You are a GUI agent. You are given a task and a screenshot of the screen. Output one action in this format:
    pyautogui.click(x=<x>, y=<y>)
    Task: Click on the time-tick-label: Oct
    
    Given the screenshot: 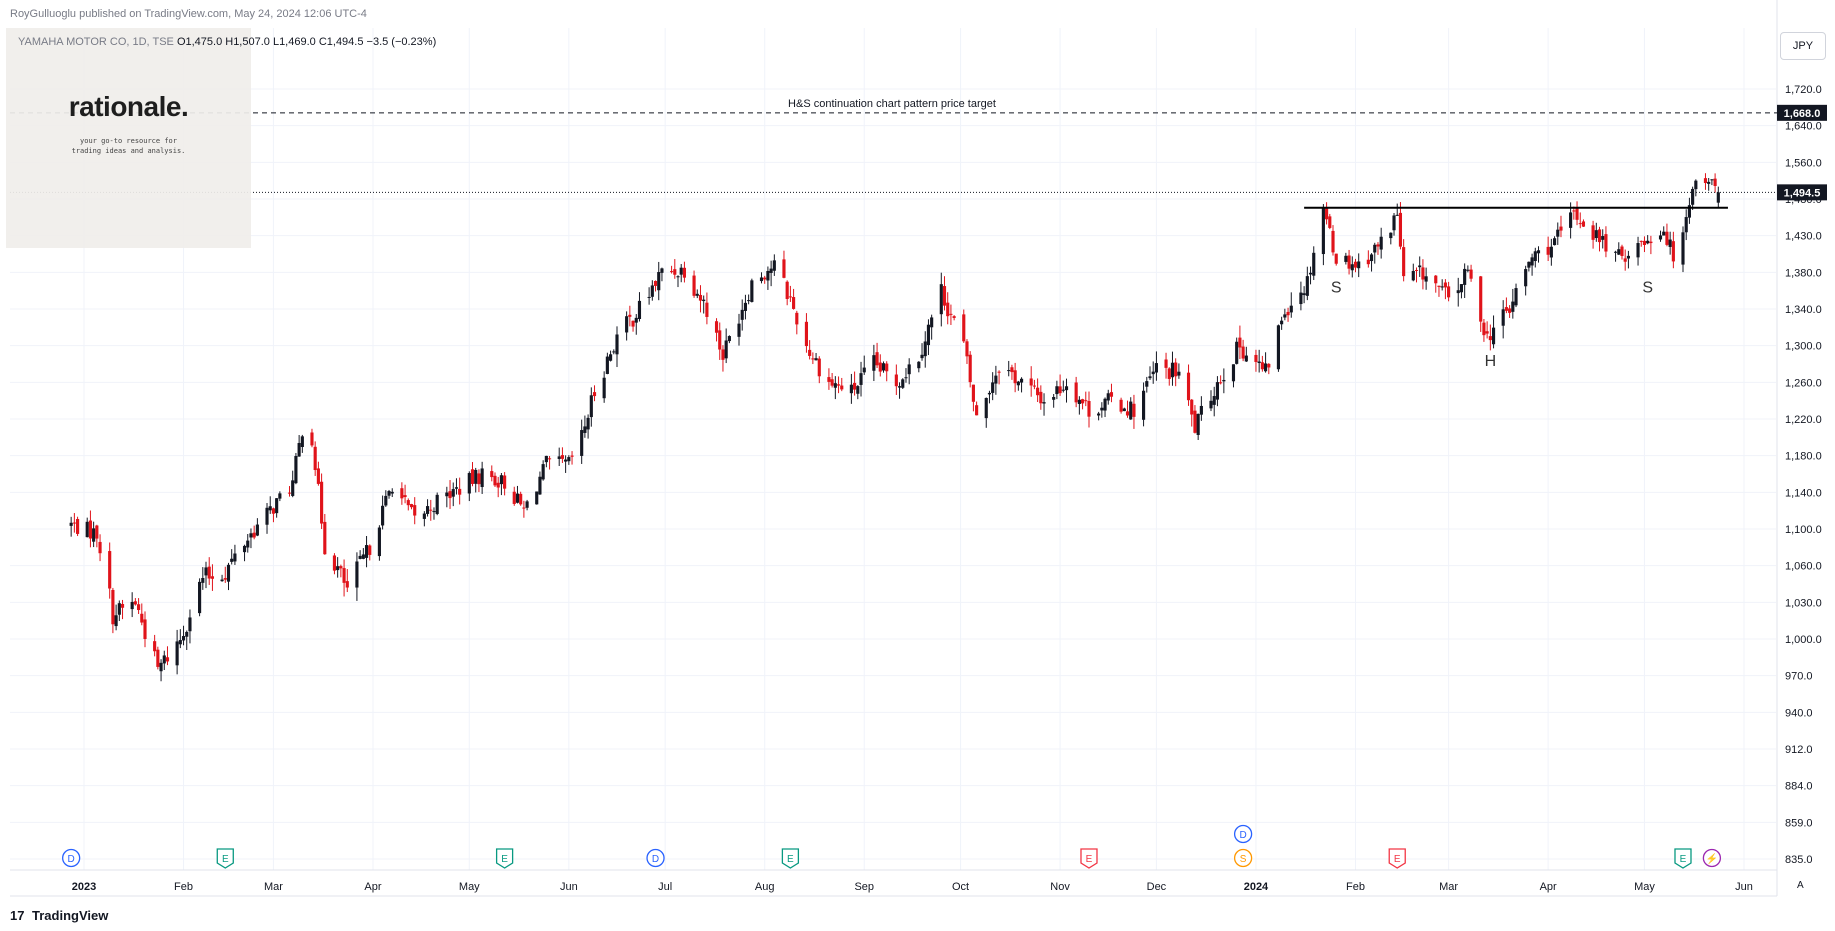 What is the action you would take?
    pyautogui.click(x=960, y=887)
    